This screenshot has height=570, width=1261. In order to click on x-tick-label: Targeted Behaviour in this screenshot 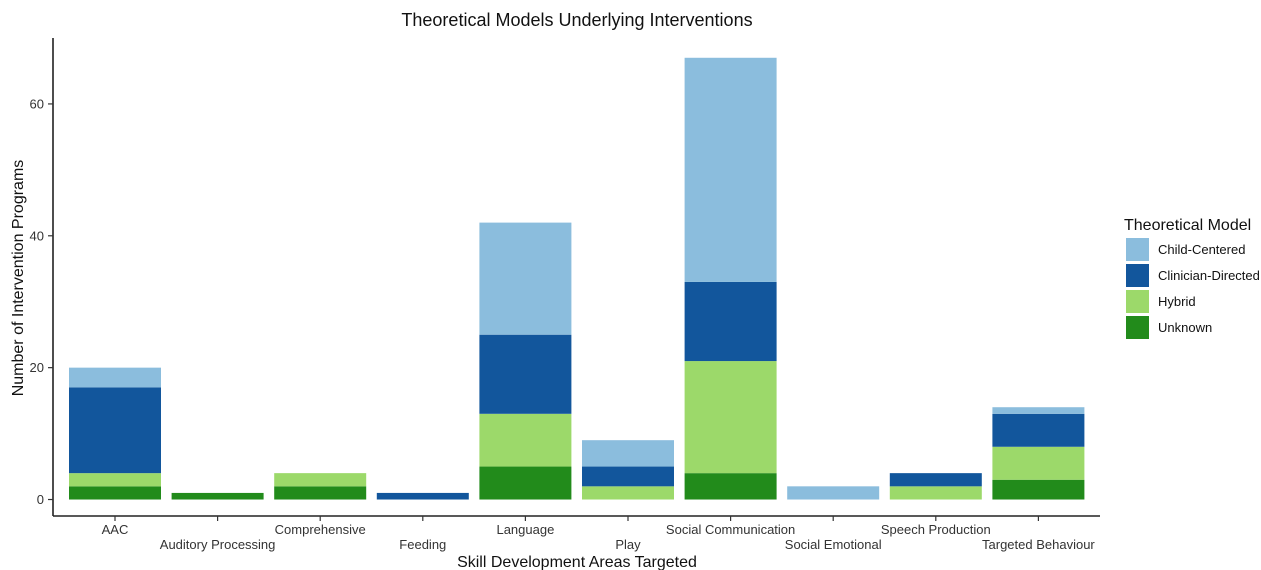, I will do `click(1038, 544)`.